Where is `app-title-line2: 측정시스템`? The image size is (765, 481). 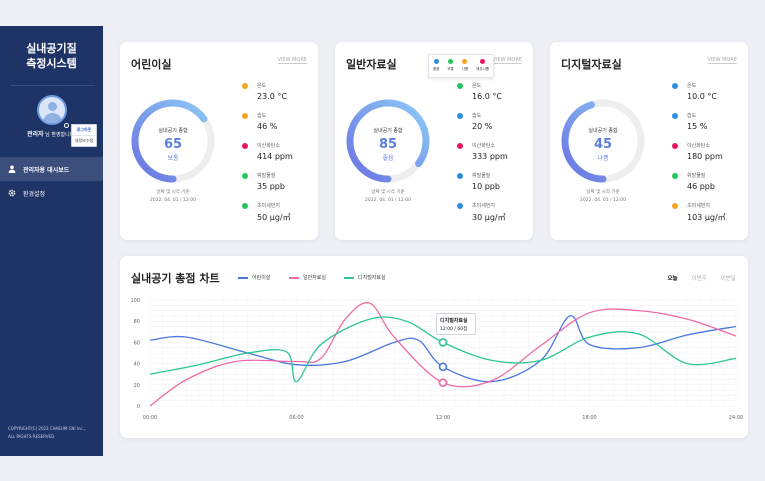 app-title-line2: 측정시스템 is located at coordinates (51, 63).